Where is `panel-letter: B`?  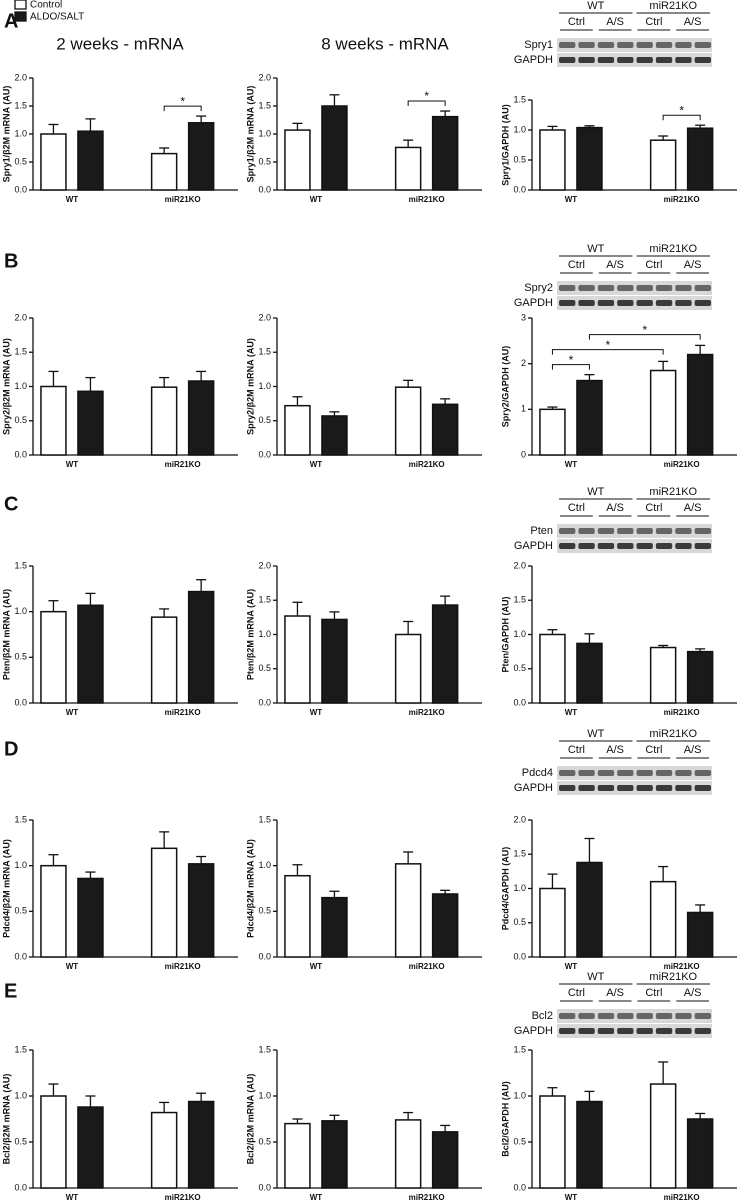
panel-letter: B is located at coordinates (11, 261).